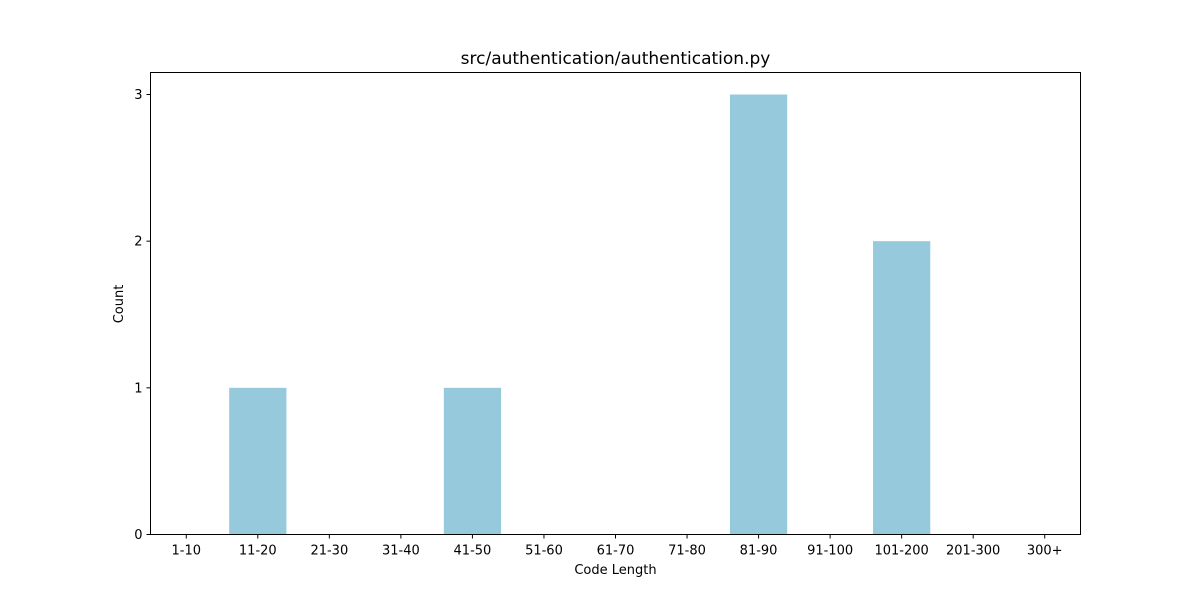 This screenshot has width=1200, height=600. Describe the element at coordinates (473, 551) in the screenshot. I see `x-tick-label: 41-50` at that location.